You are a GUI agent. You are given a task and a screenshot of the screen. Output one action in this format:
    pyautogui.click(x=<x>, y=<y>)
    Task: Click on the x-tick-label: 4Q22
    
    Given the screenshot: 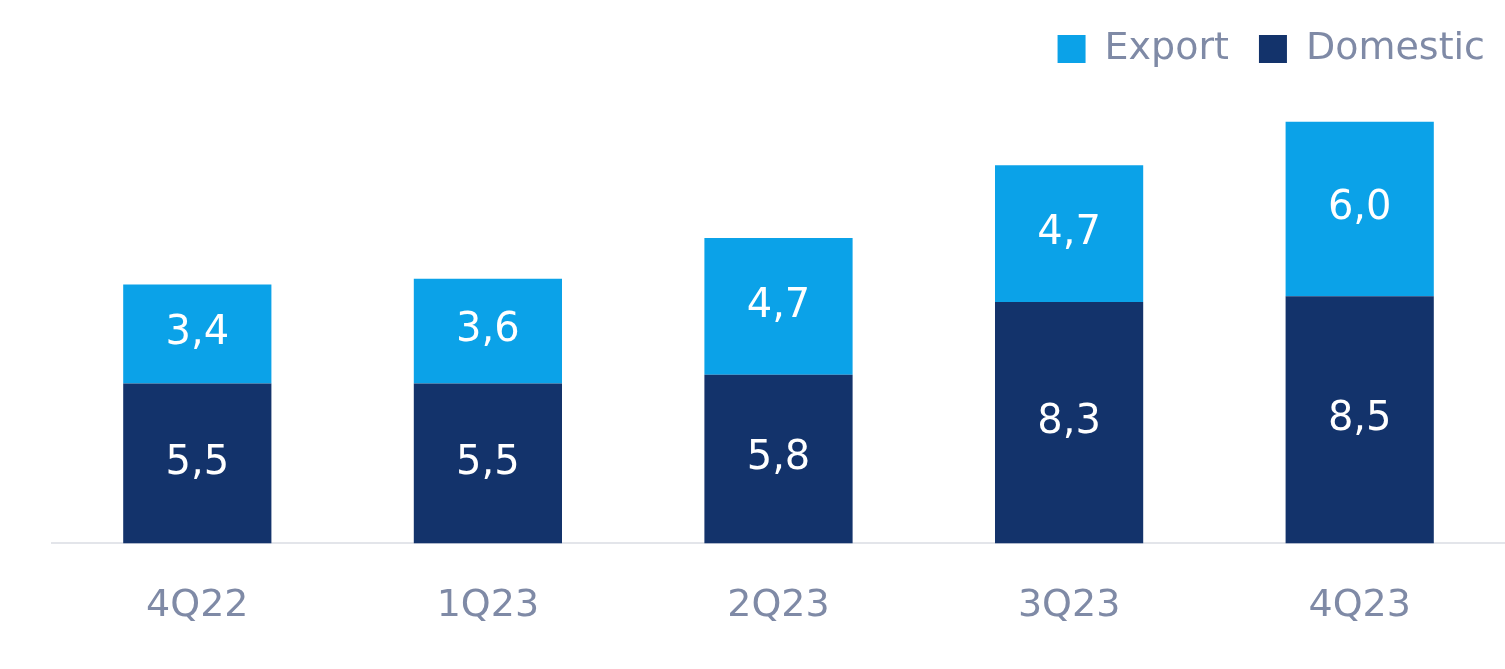 What is the action you would take?
    pyautogui.click(x=197, y=603)
    